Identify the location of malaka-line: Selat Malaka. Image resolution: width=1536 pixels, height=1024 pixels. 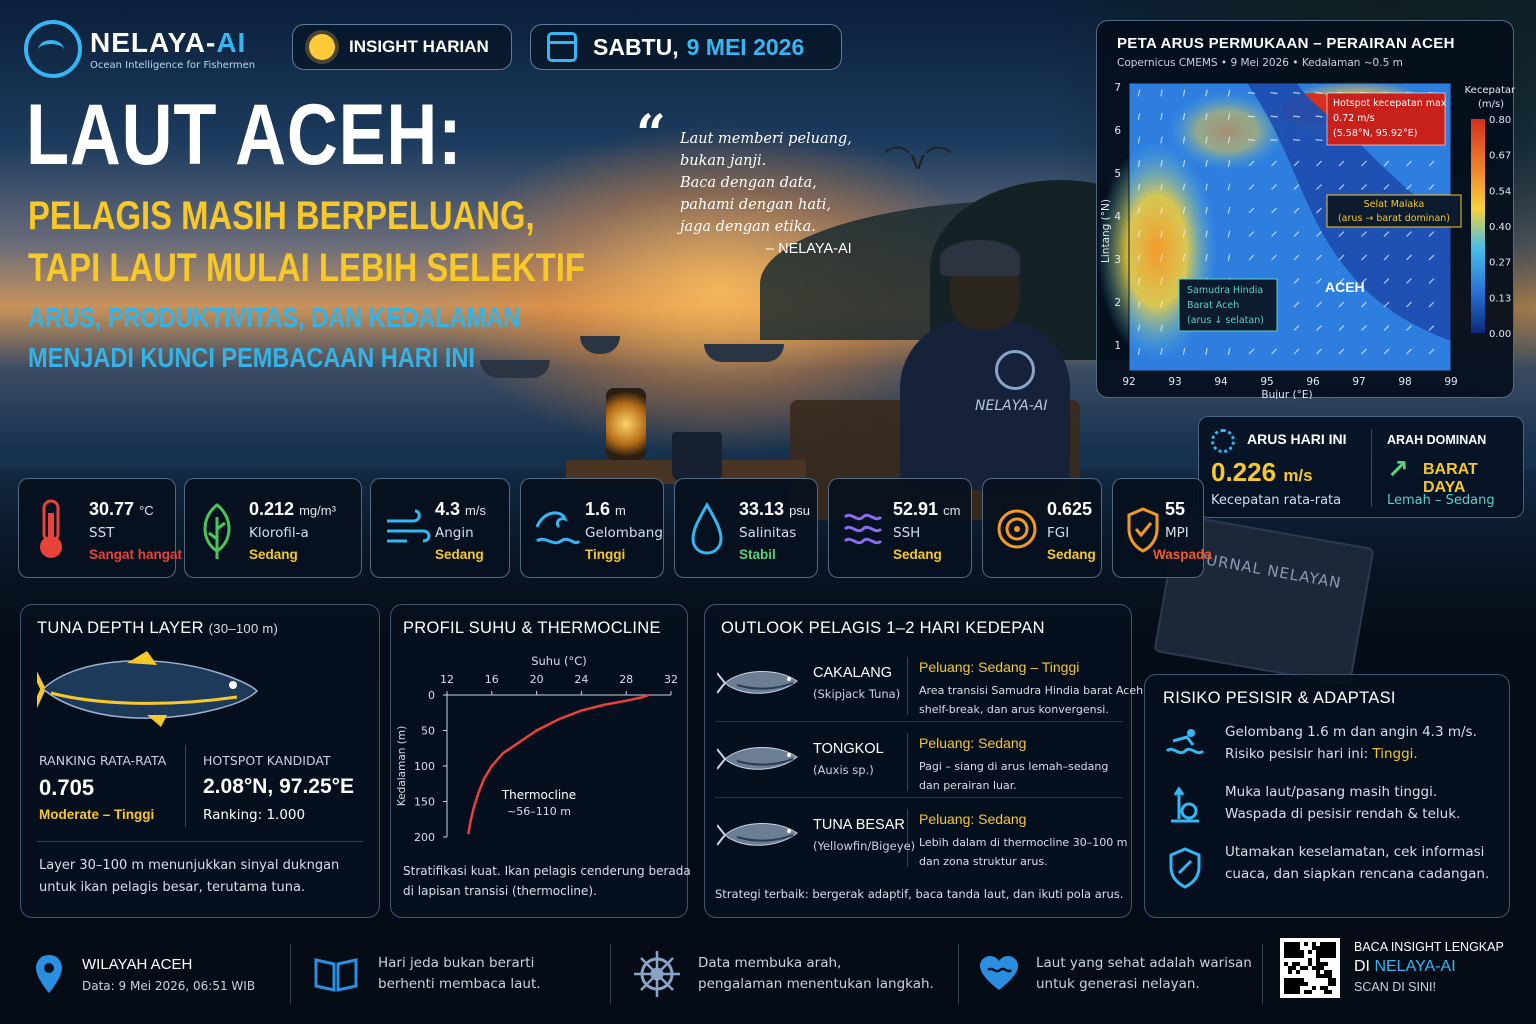
(1394, 204).